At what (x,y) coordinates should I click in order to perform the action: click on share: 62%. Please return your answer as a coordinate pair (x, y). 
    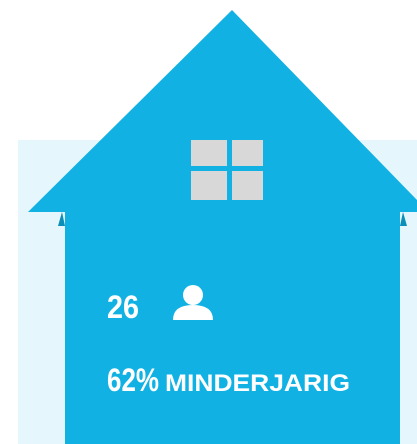
    Looking at the image, I should click on (133, 380).